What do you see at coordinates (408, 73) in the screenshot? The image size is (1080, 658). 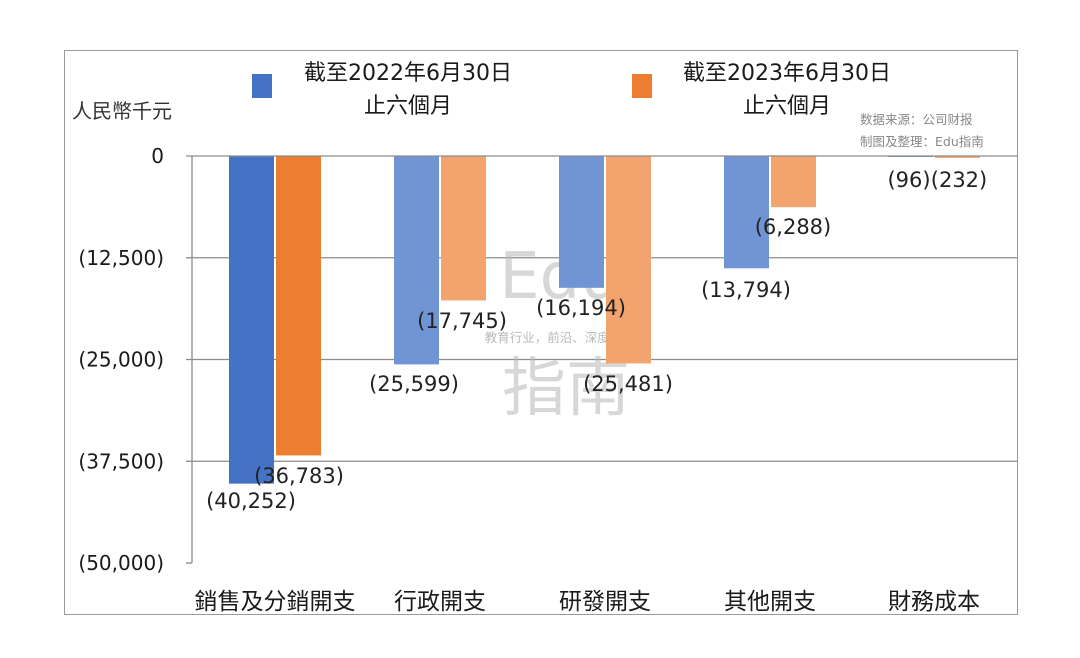 I see `legend-label-2022-line1: 截至2022年6月30日` at bounding box center [408, 73].